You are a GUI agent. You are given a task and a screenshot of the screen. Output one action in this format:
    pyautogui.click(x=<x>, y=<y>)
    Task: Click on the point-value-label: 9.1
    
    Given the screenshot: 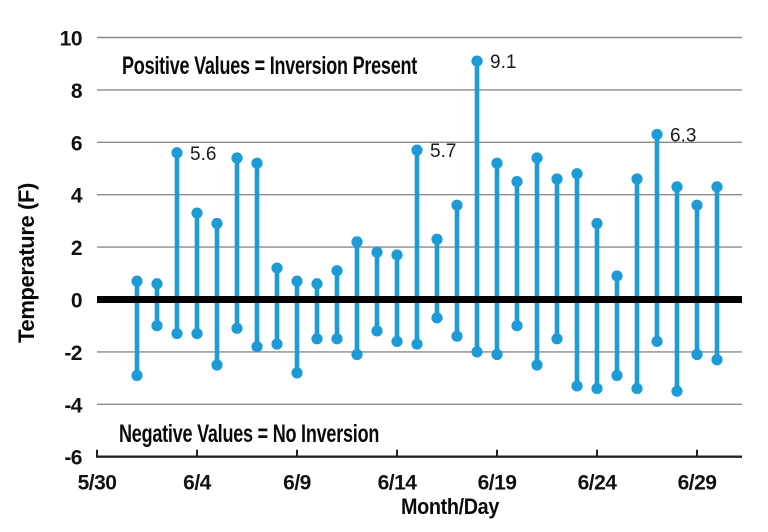 What is the action you would take?
    pyautogui.click(x=503, y=62)
    